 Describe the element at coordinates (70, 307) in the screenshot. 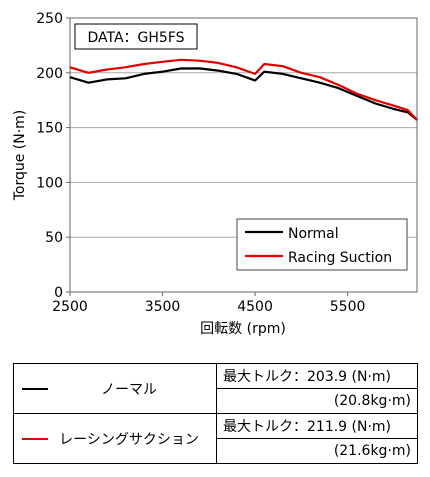

I see `x-tick-label: 2500` at that location.